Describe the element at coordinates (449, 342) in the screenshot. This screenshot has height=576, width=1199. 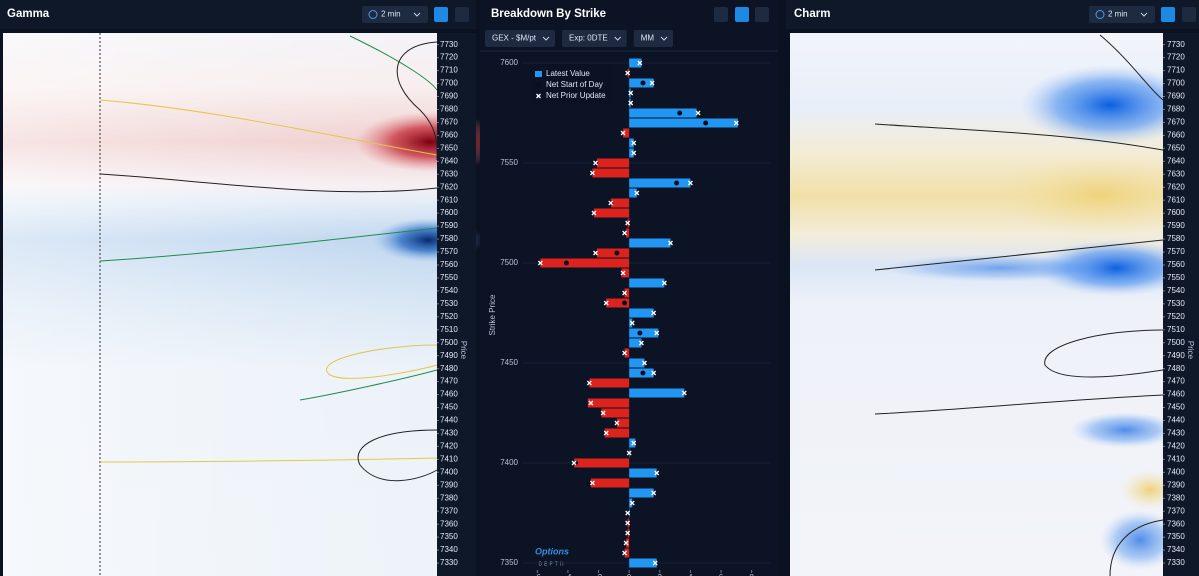
I see `y-tick-label: 7500` at that location.